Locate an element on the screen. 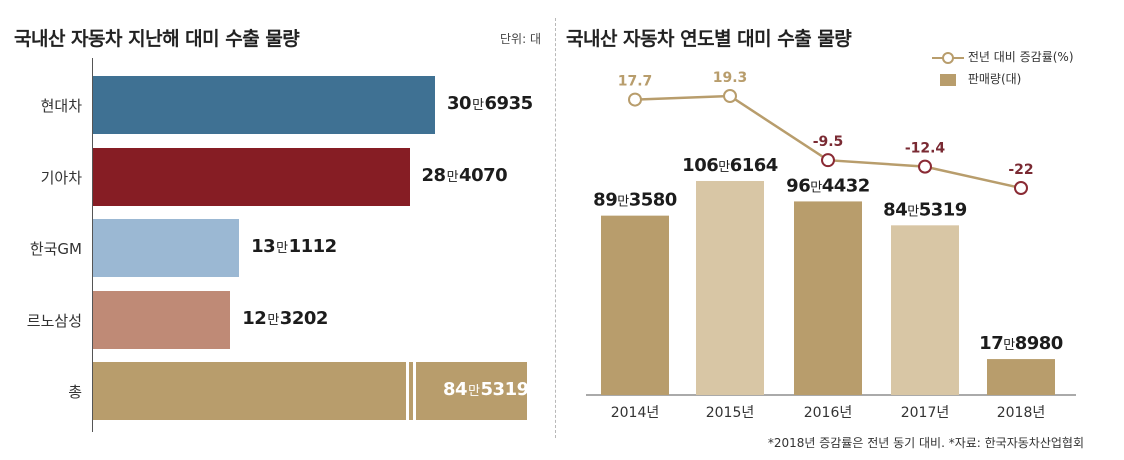  footnote: *2018년 증감률은 전년 동기 대비. *자료: 한국자동차산업협회 is located at coordinates (925, 443).